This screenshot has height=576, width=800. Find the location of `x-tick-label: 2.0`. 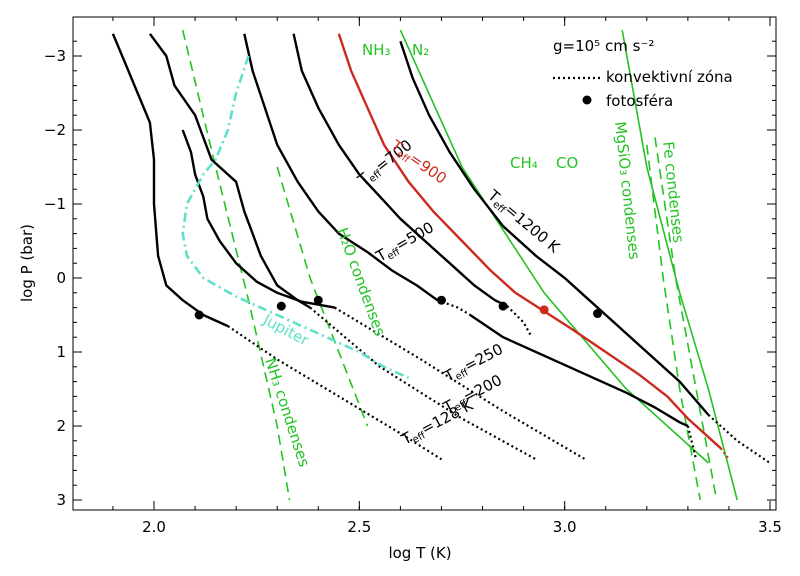

x-tick-label: 2.0 is located at coordinates (154, 527).